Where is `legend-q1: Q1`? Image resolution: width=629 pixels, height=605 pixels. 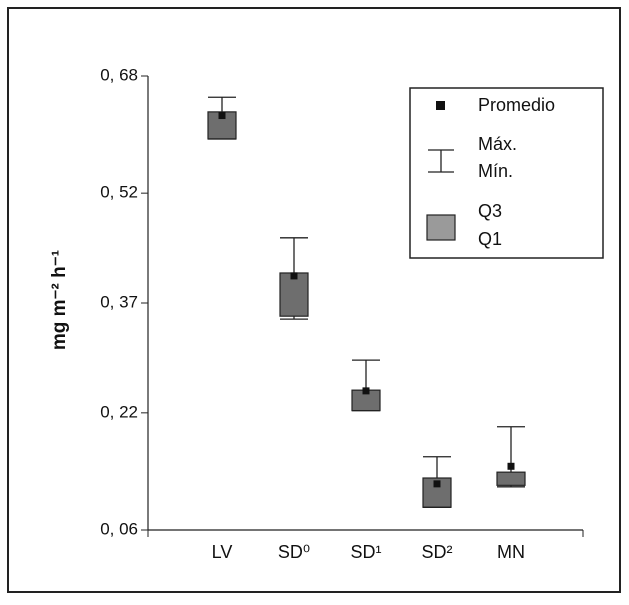 legend-q1: Q1 is located at coordinates (490, 239).